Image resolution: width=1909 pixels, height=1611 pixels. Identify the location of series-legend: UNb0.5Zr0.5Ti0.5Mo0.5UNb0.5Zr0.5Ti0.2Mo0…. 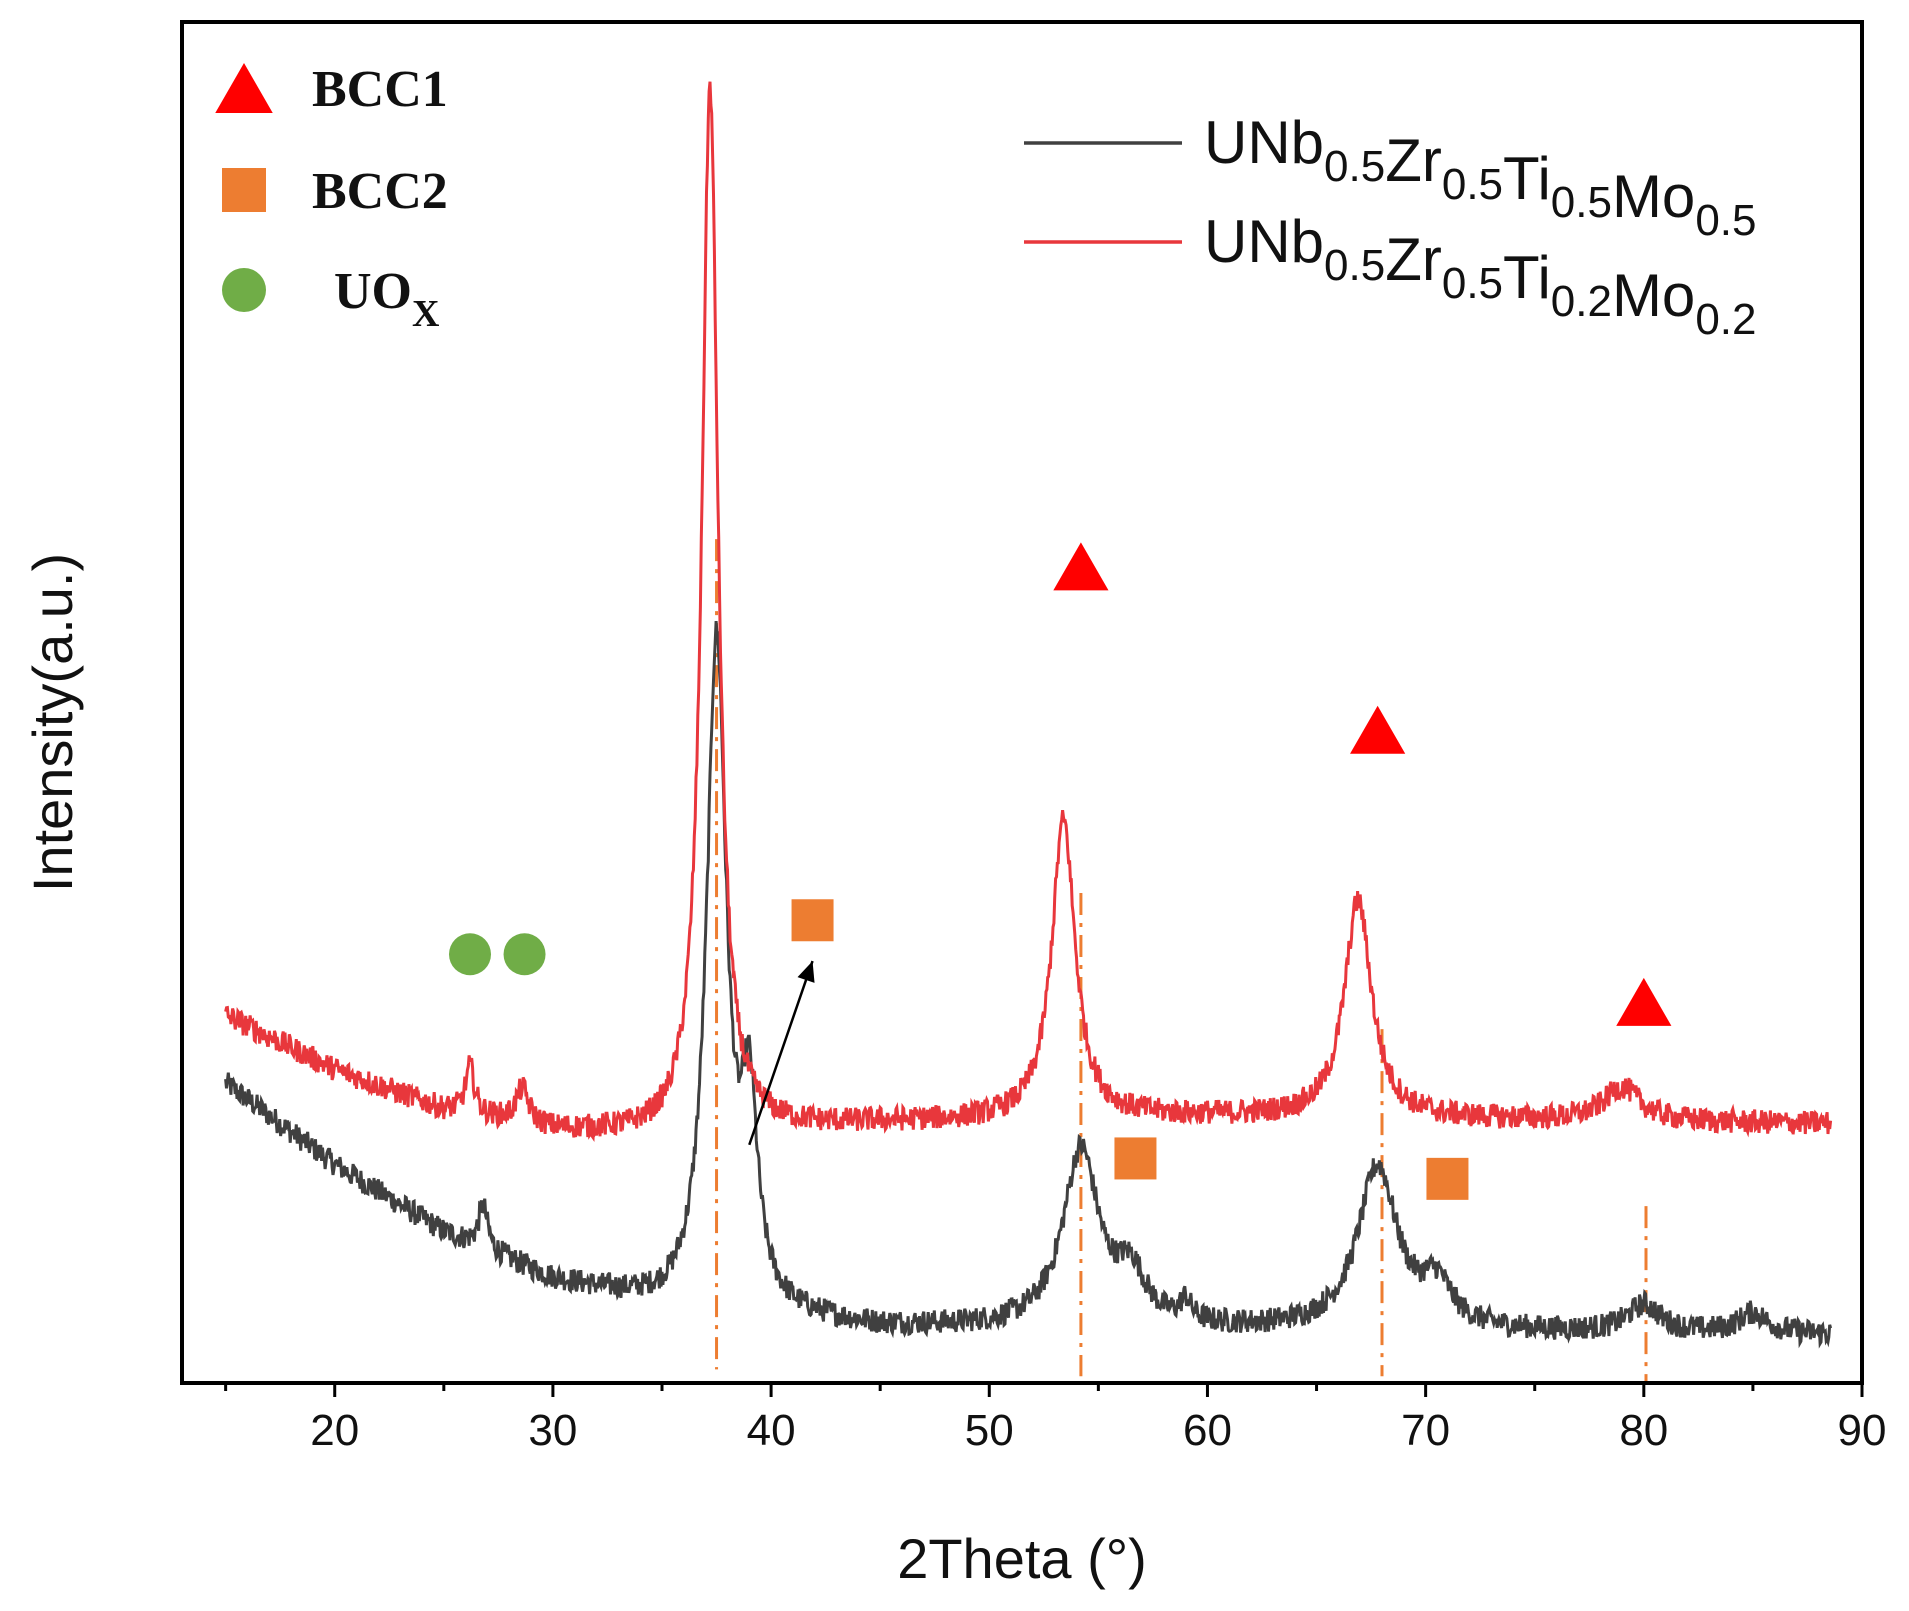
(1390, 226).